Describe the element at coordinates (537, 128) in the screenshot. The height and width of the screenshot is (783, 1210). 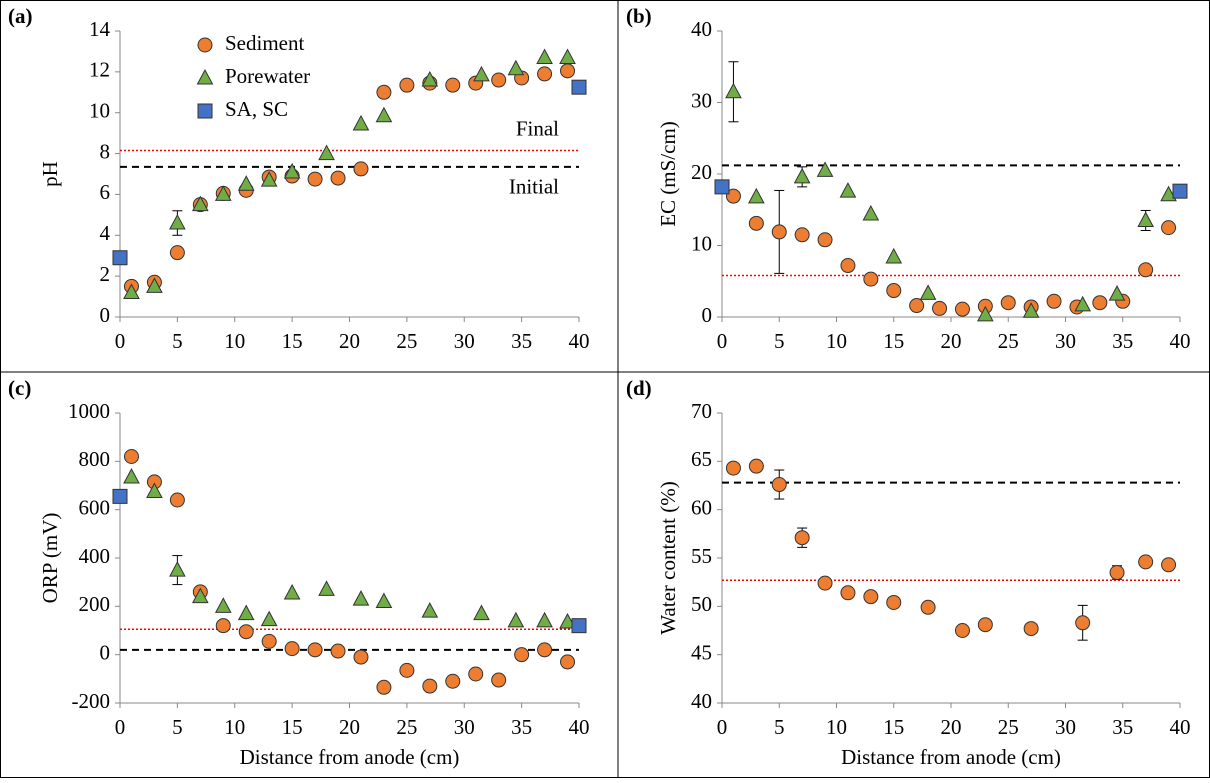
I see `reference-label: Final` at that location.